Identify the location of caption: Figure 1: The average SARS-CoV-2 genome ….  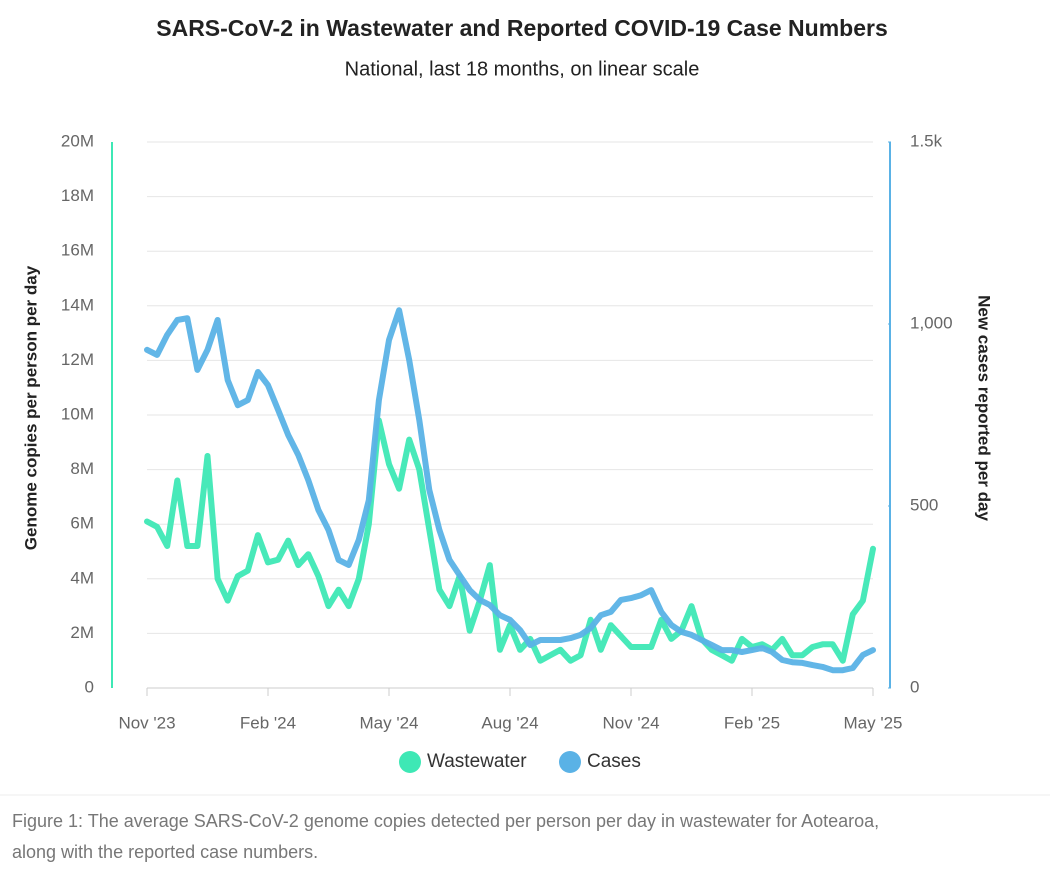
(445, 821).